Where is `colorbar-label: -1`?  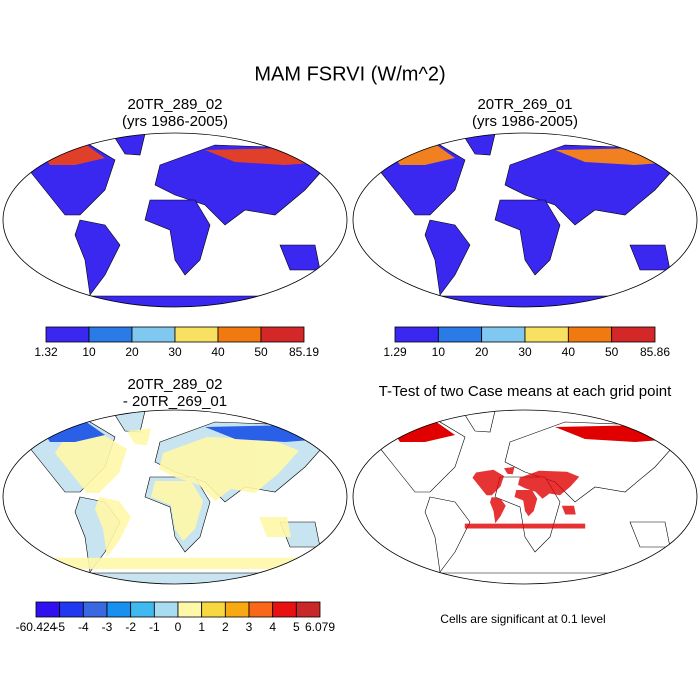 colorbar-label: -1 is located at coordinates (154, 627).